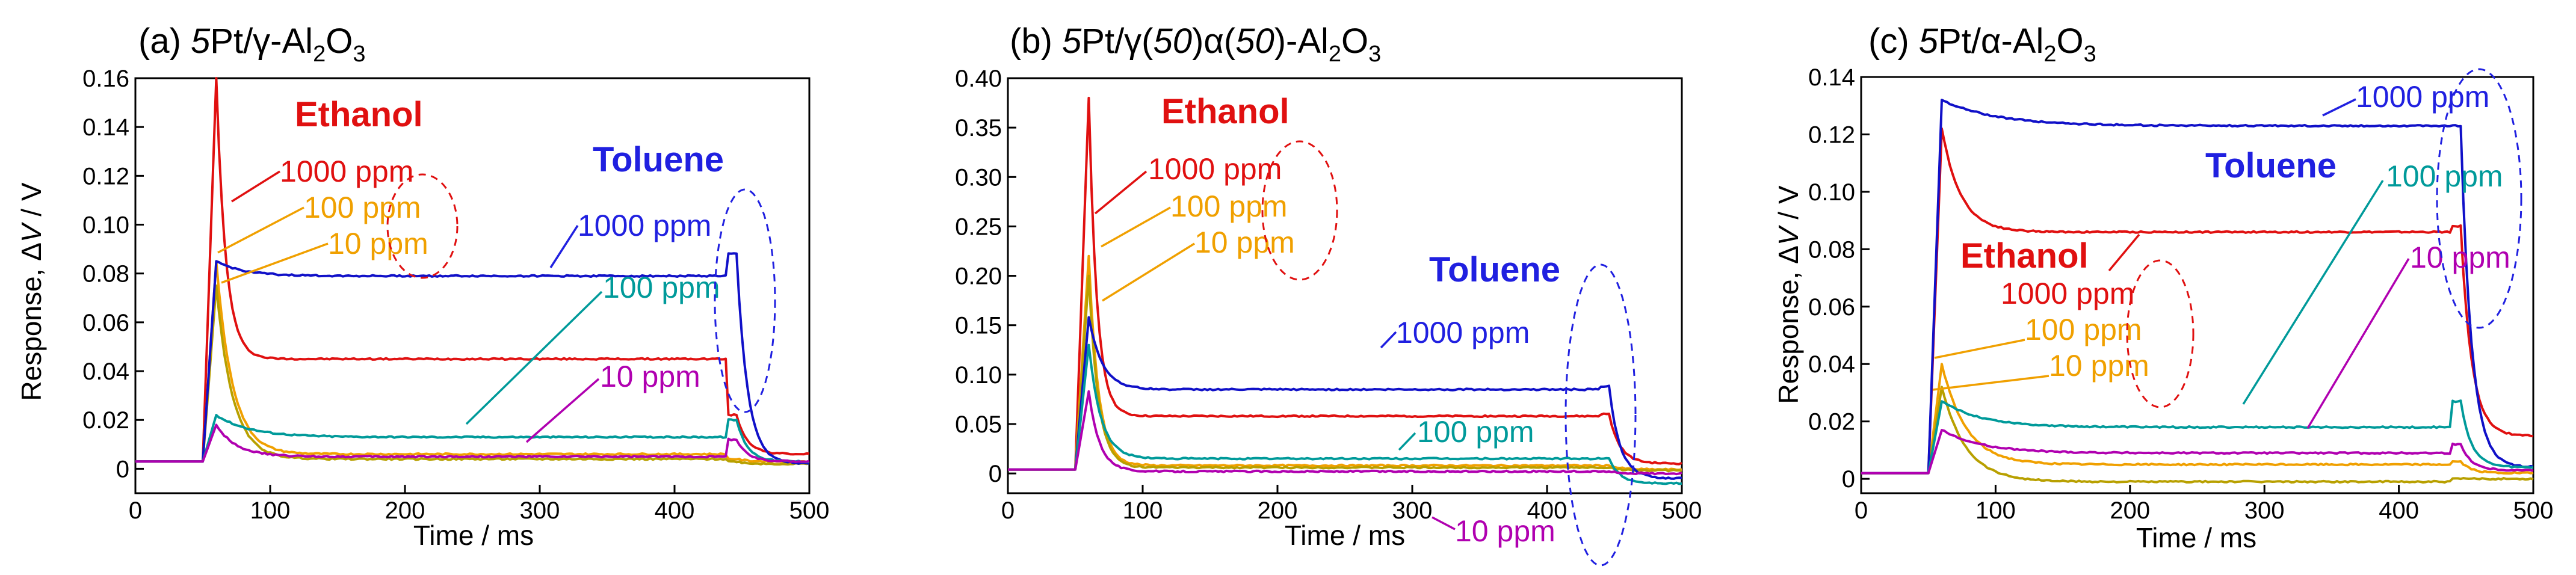 The width and height of the screenshot is (2576, 575). Describe the element at coordinates (359, 115) in the screenshot. I see `panel-a-ethanol-label: Ethanol` at that location.